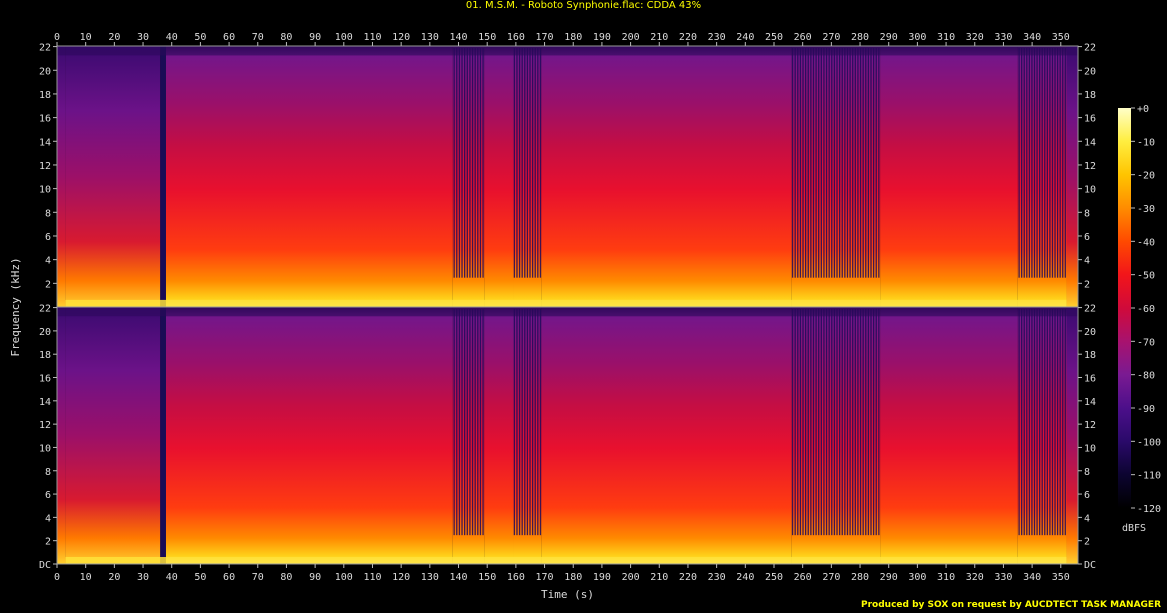 The width and height of the screenshot is (1167, 613). What do you see at coordinates (57, 577) in the screenshot?
I see `x-tick-label: 0` at bounding box center [57, 577].